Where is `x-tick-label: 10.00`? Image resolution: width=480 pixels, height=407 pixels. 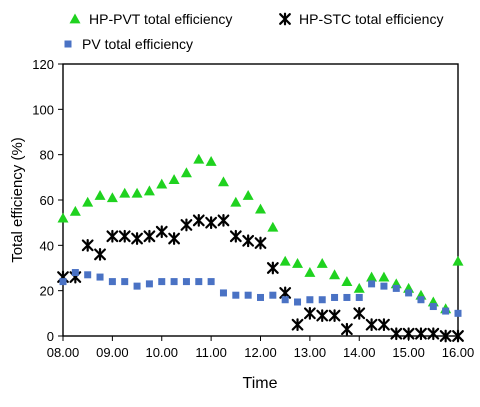
x-tick-label: 10.00 is located at coordinates (161, 352).